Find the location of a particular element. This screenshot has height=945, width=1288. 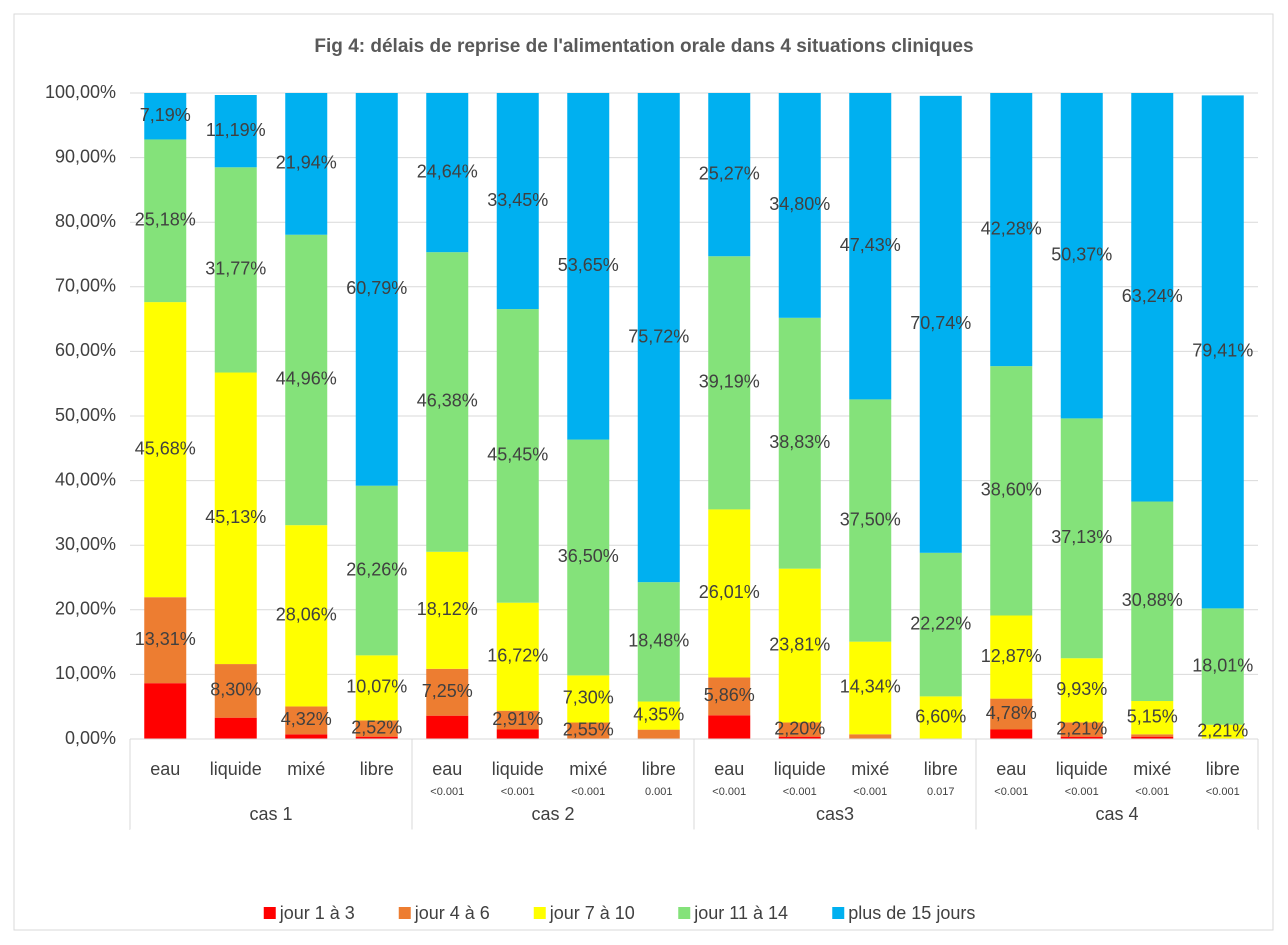

data-label: 30,88% is located at coordinates (1152, 600).